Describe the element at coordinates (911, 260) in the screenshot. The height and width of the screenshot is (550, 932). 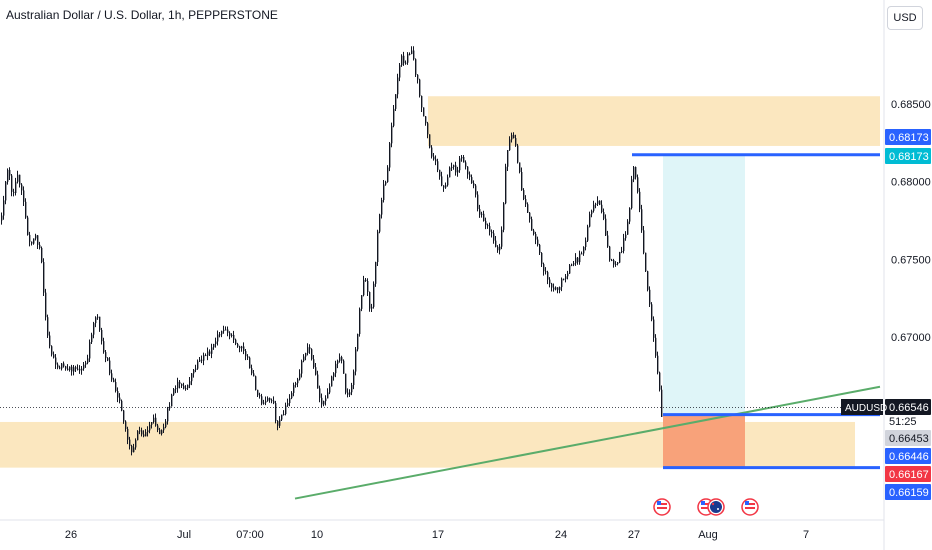
I see `price-tick-label: 0.67500` at that location.